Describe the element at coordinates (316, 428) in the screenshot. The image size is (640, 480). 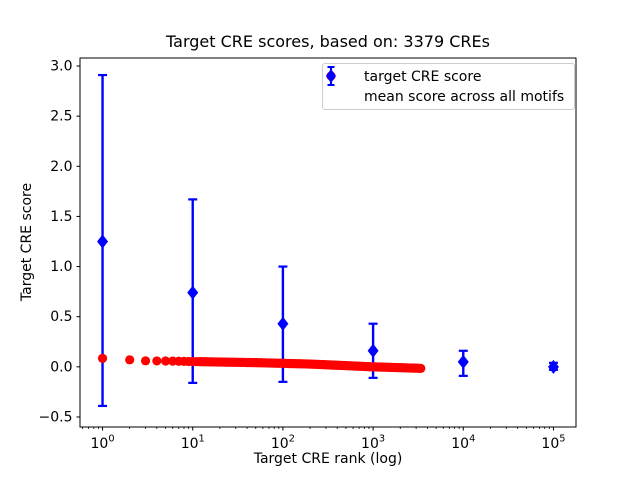
I see `x-axis-minor-ticks` at that location.